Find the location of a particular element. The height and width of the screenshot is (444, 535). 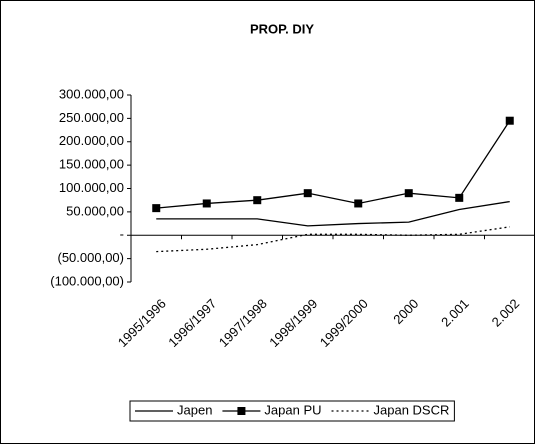

y-tick-label: (50.000,00) is located at coordinates (91, 257).